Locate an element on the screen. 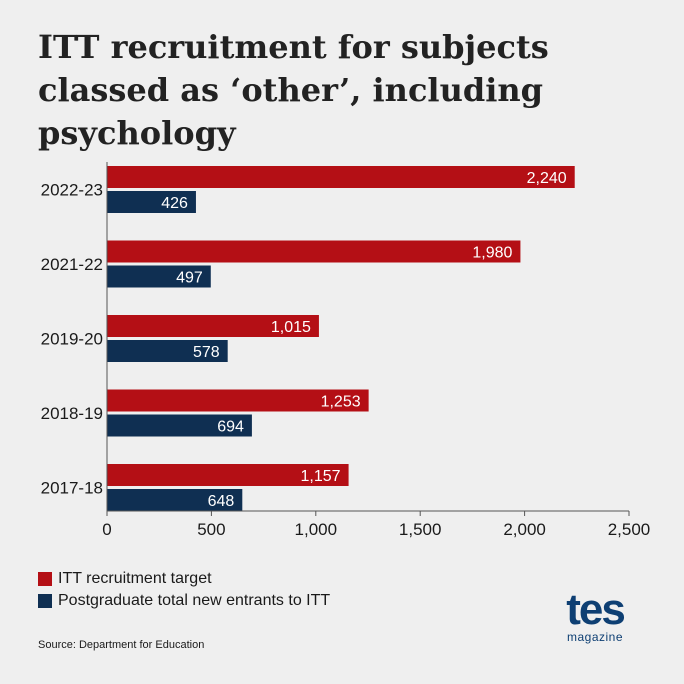 This screenshot has height=684, width=684. data-label-target: 1,253 is located at coordinates (341, 402).